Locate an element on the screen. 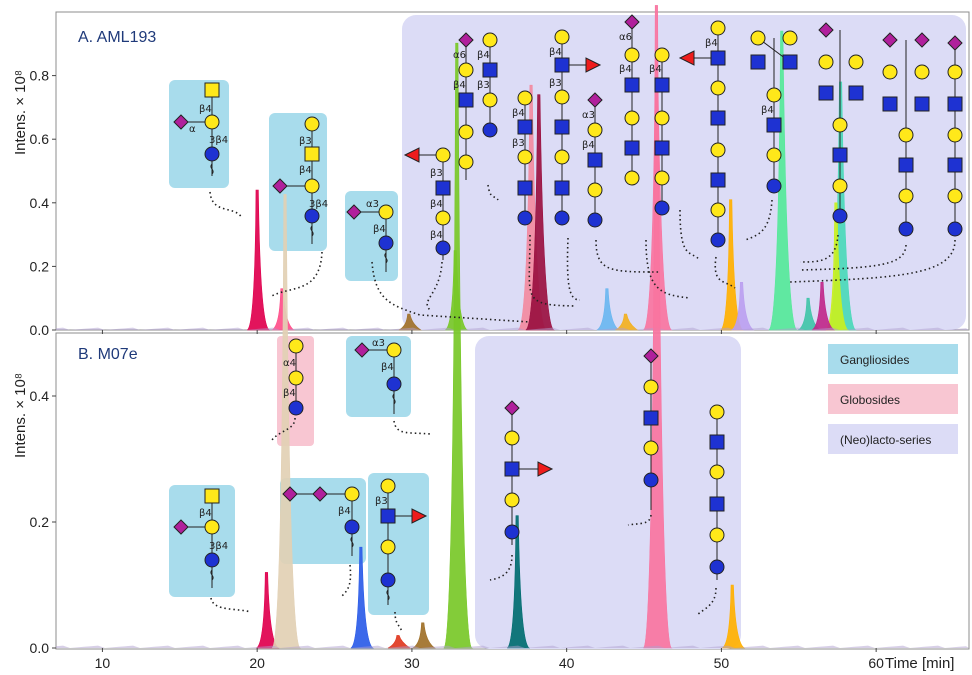 Image resolution: width=972 pixels, height=675 pixels. legend-label-globosides: Globosides is located at coordinates (870, 400).